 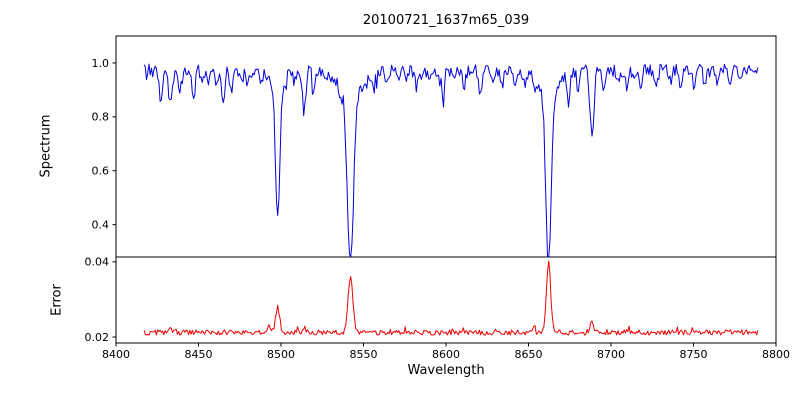 I want to click on spectrum-axis-label: Spectrum, so click(x=46, y=146).